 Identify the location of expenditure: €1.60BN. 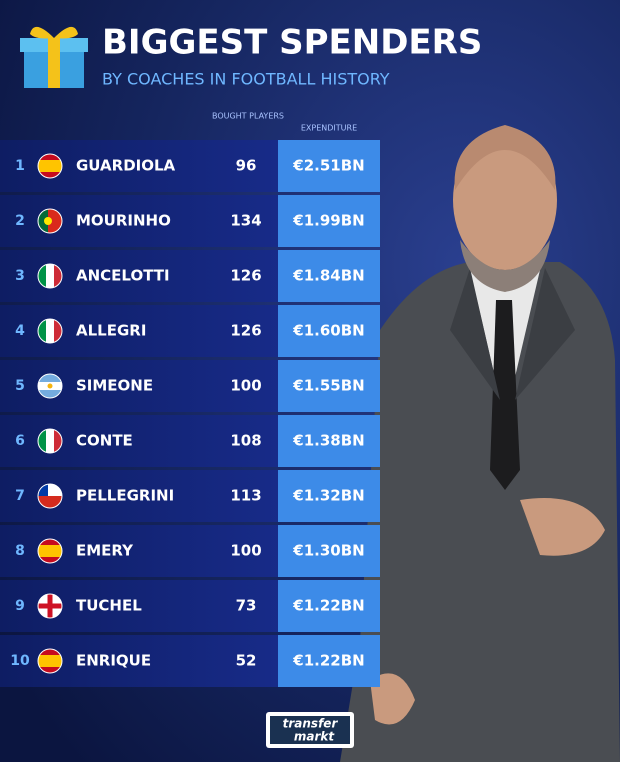
(328, 331).